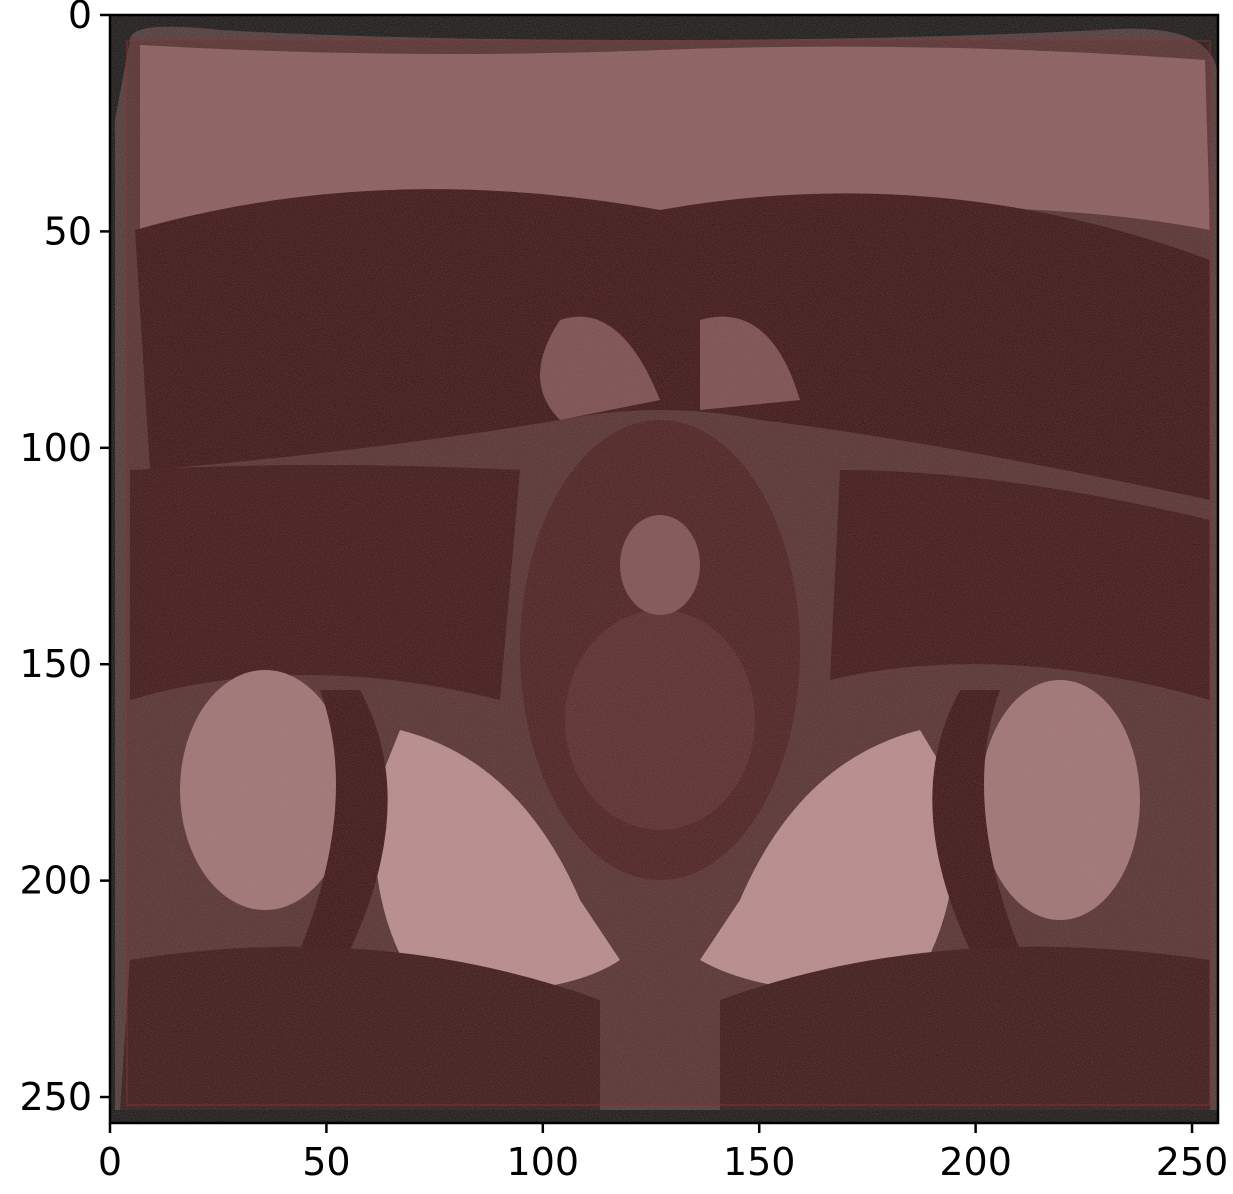 This screenshot has height=1194, width=1233. I want to click on x-tick-label: 50, so click(326, 1162).